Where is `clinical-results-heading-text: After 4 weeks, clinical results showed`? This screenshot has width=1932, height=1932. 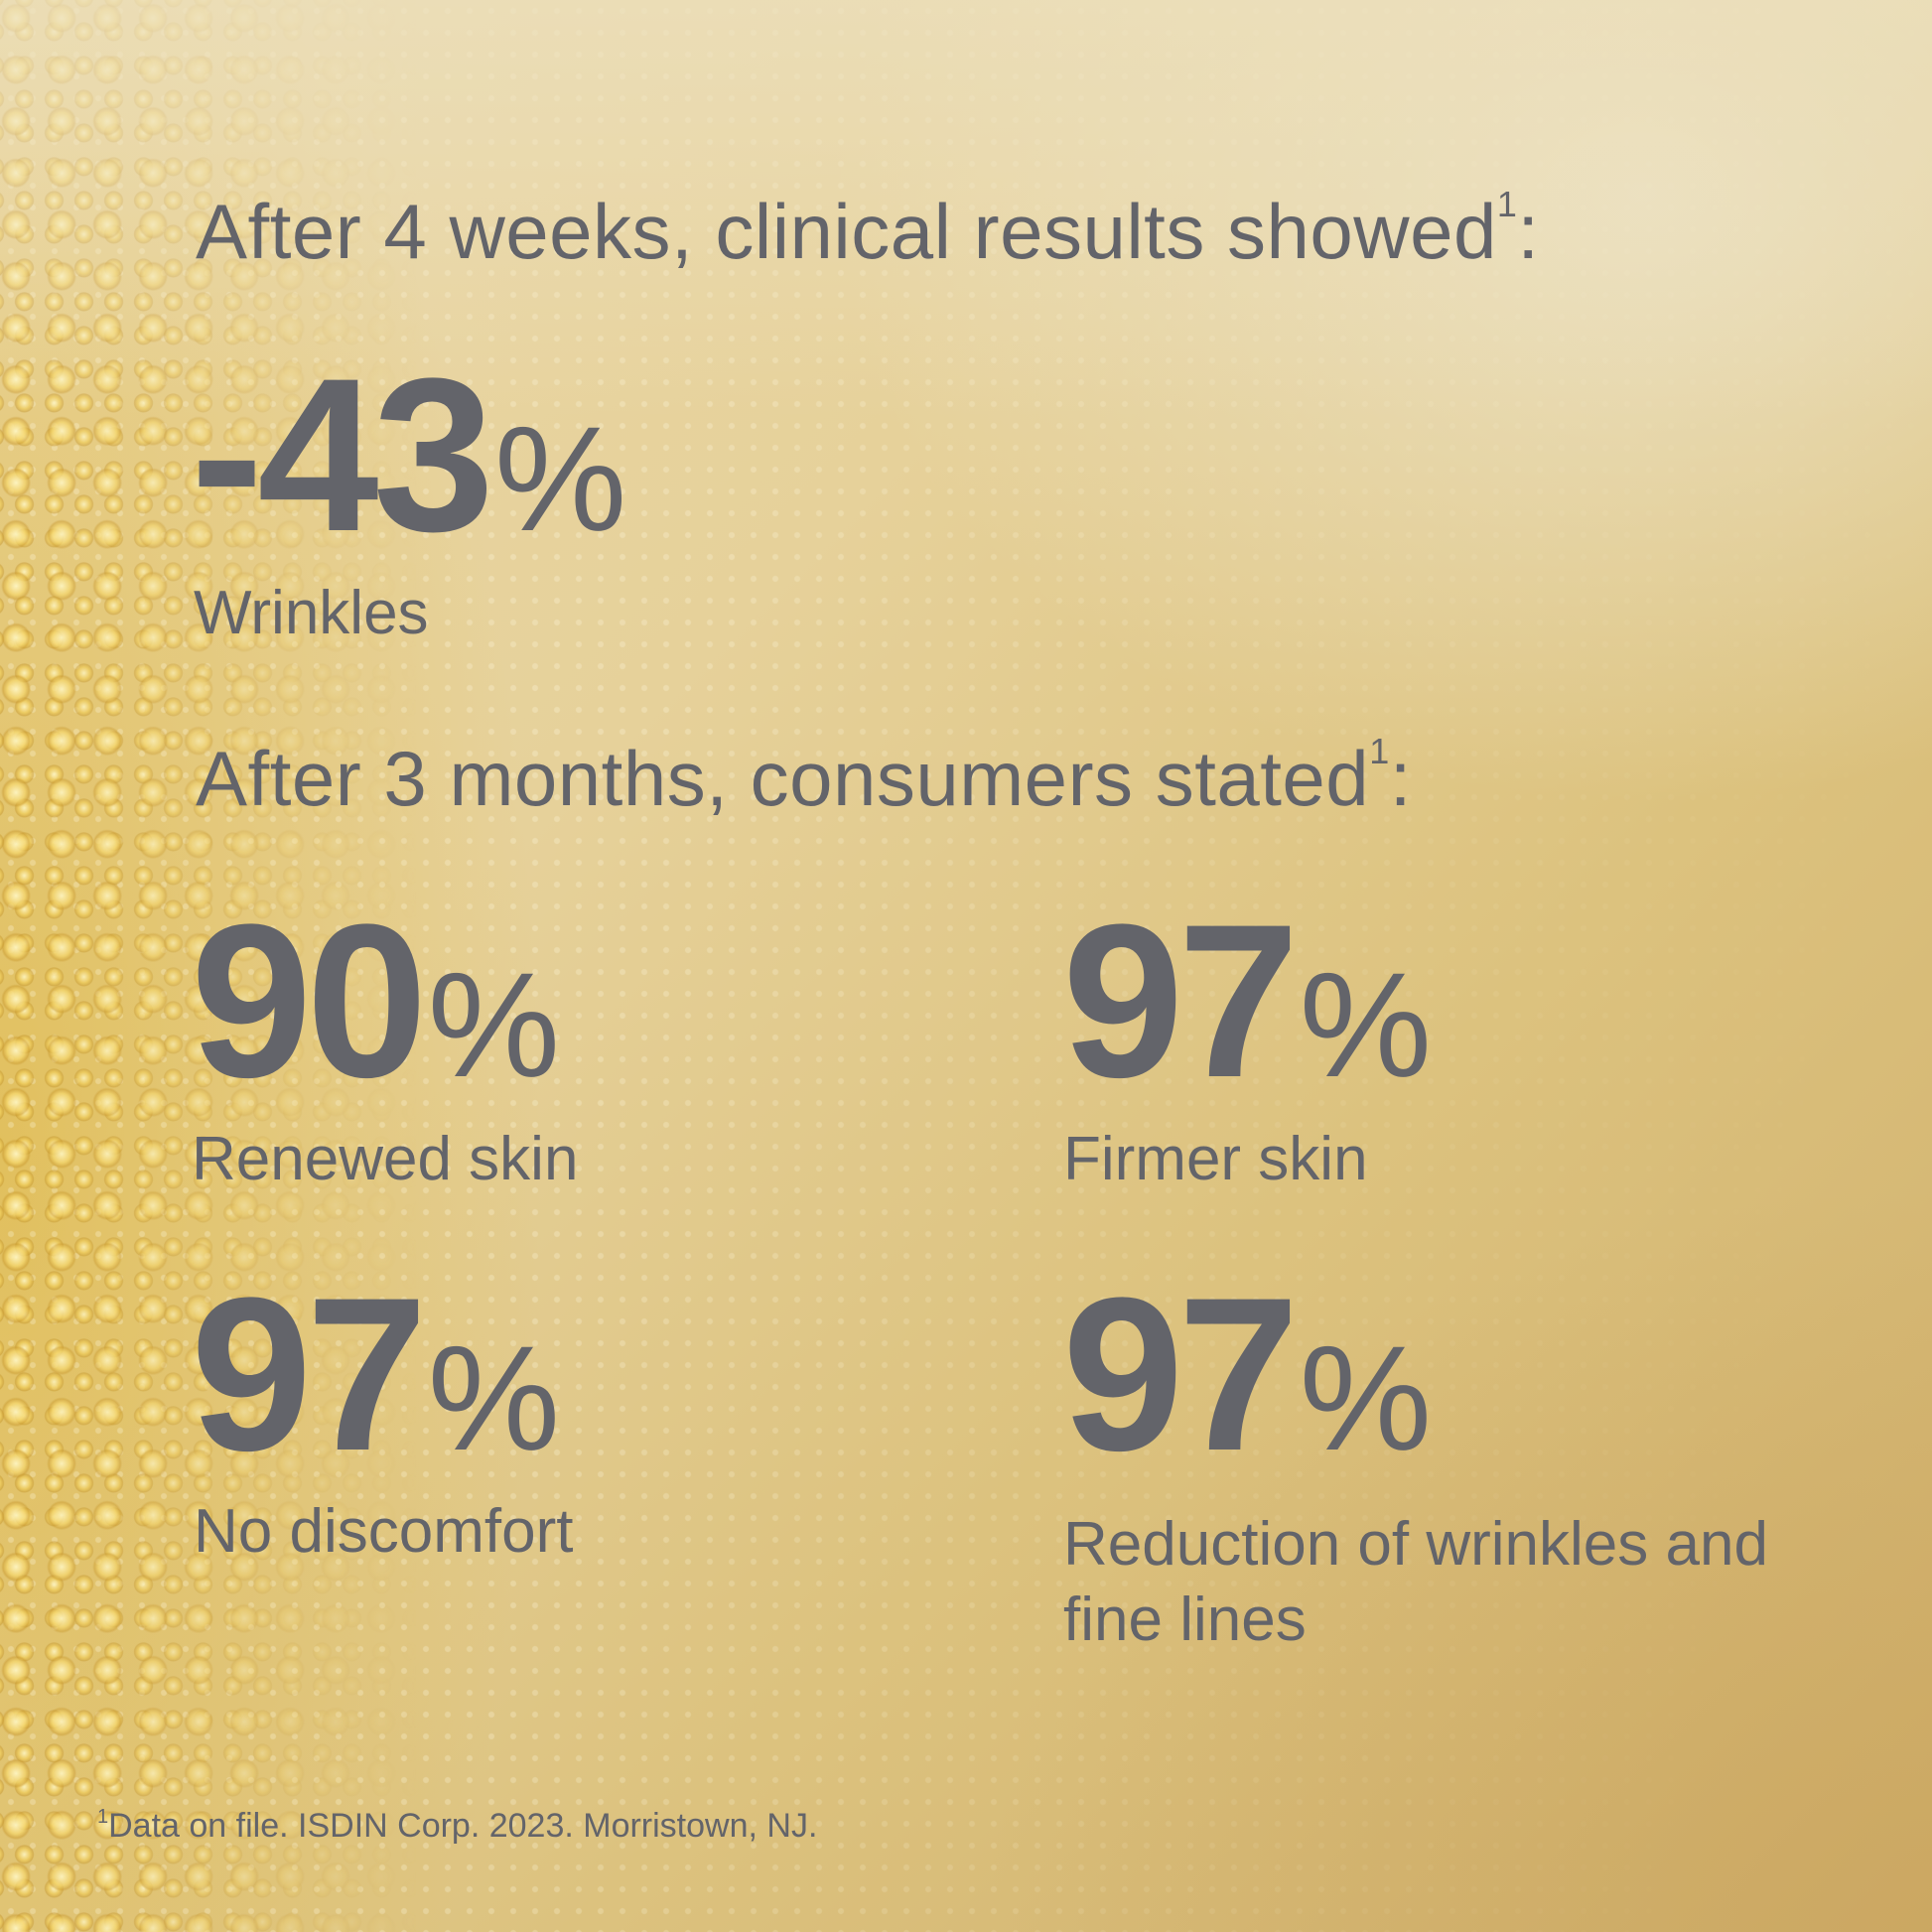 clinical-results-heading-text: After 4 weeks, clinical results showed is located at coordinates (846, 232).